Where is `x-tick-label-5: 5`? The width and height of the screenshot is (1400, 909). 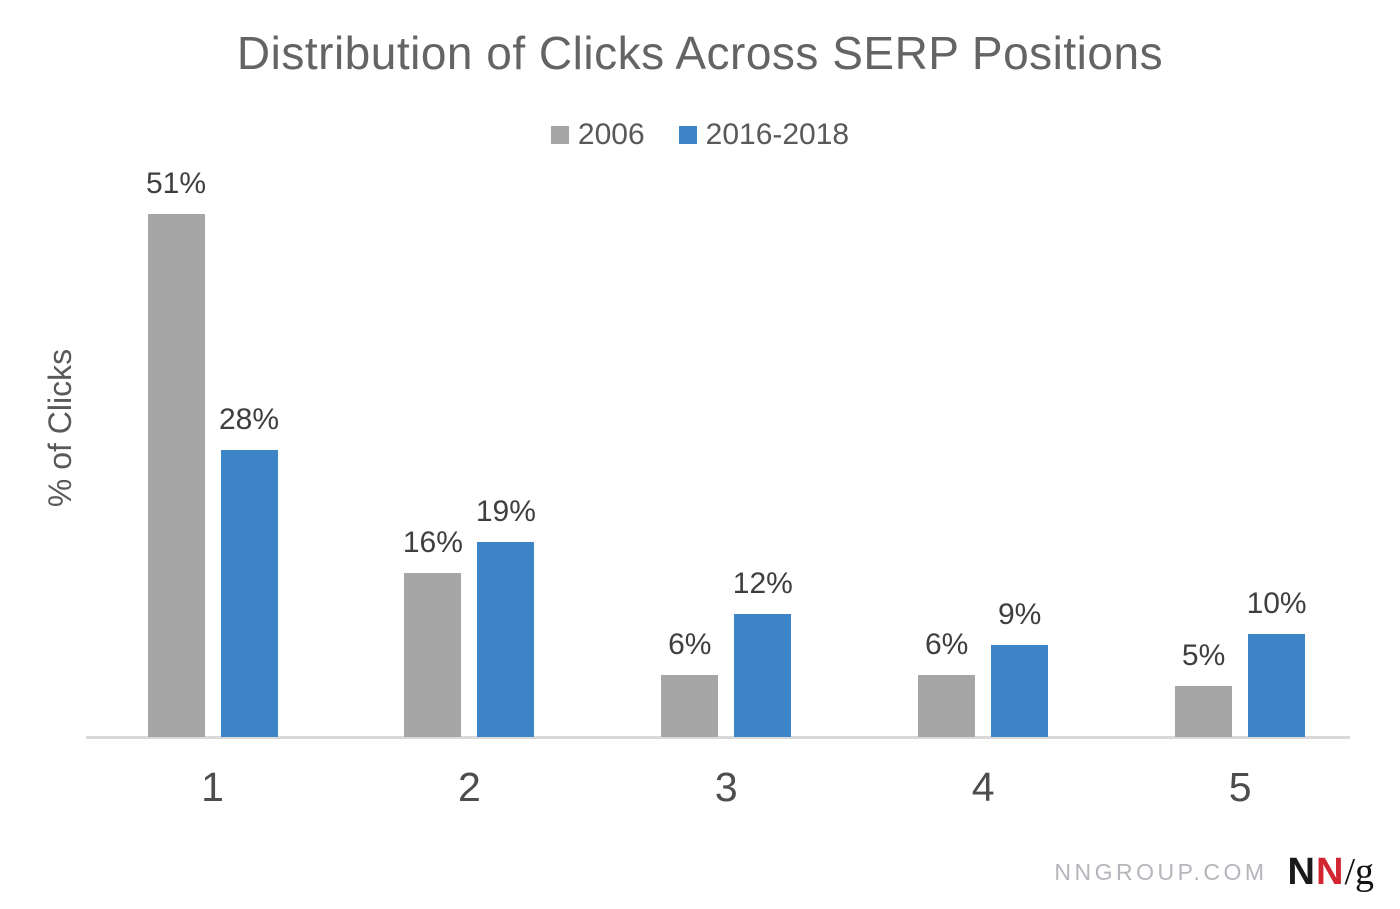
x-tick-label-5: 5 is located at coordinates (1240, 787).